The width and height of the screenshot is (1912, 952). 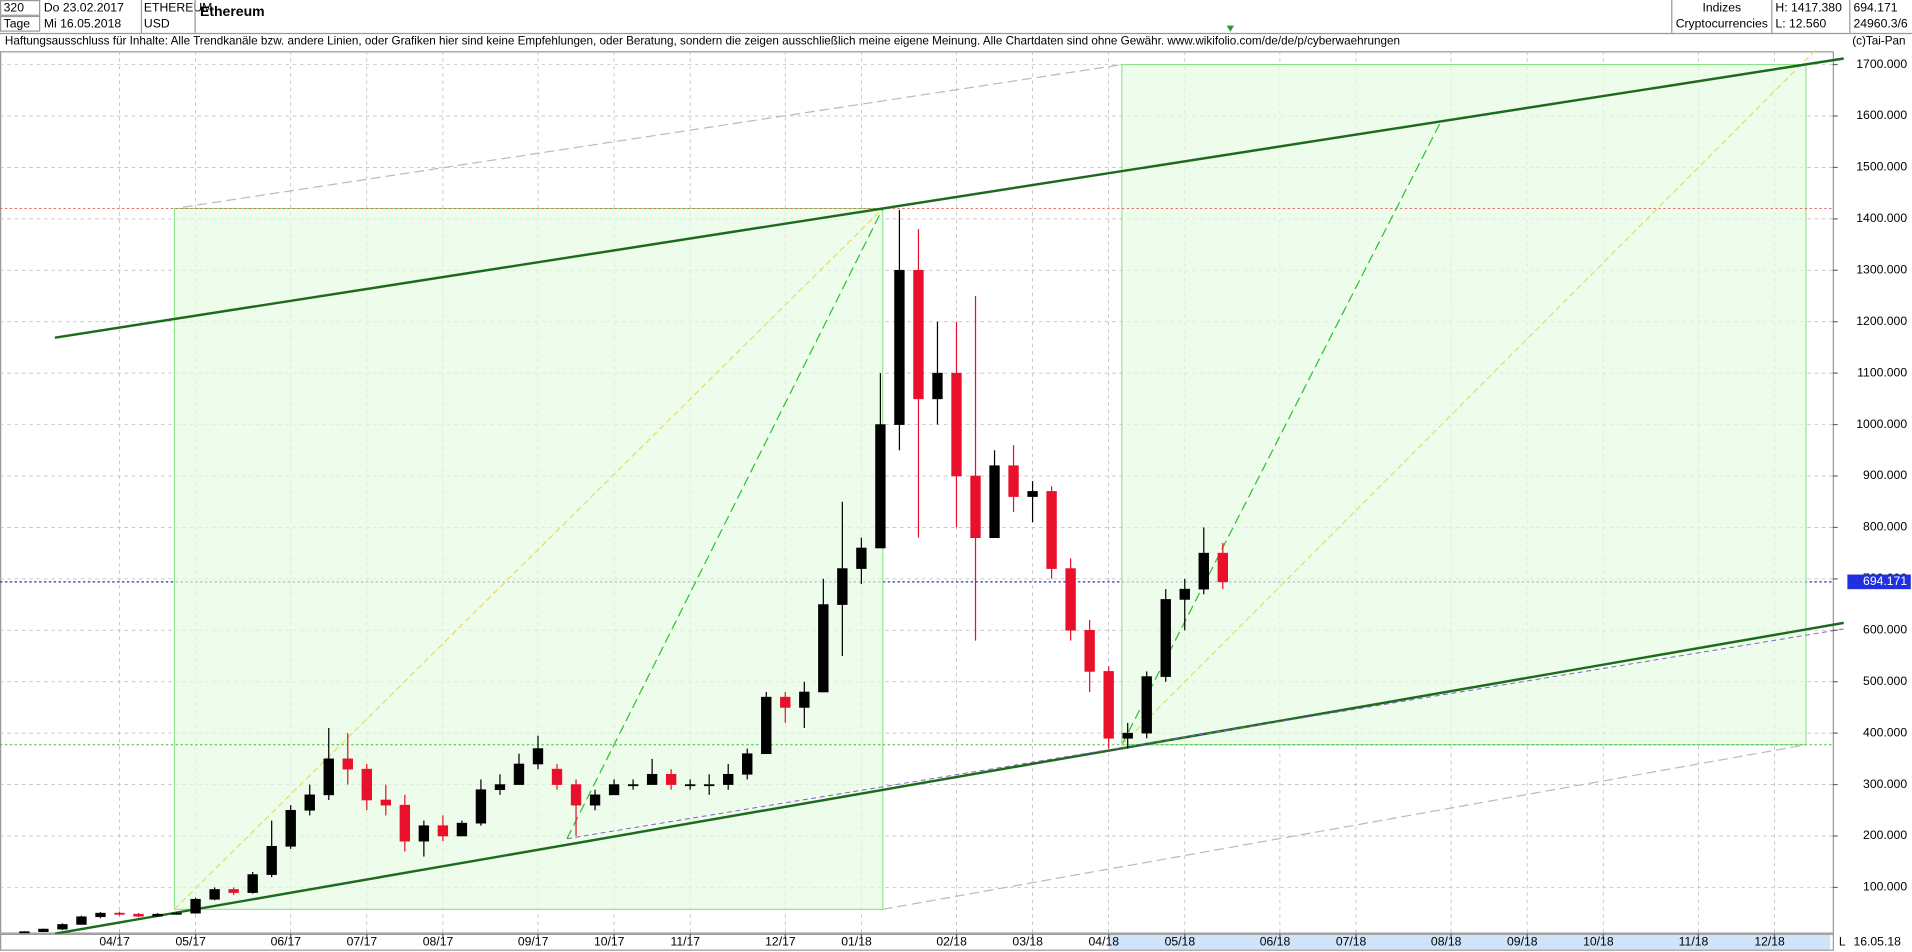 What do you see at coordinates (1808, 8) in the screenshot?
I see `high: H: 1417.380` at bounding box center [1808, 8].